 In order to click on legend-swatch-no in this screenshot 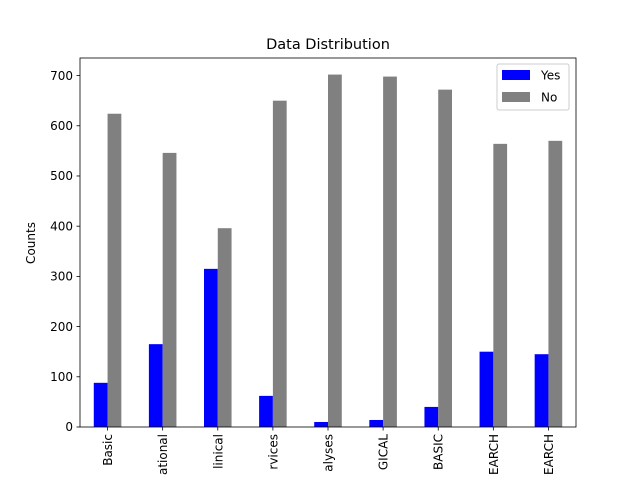, I will do `click(516, 97)`.